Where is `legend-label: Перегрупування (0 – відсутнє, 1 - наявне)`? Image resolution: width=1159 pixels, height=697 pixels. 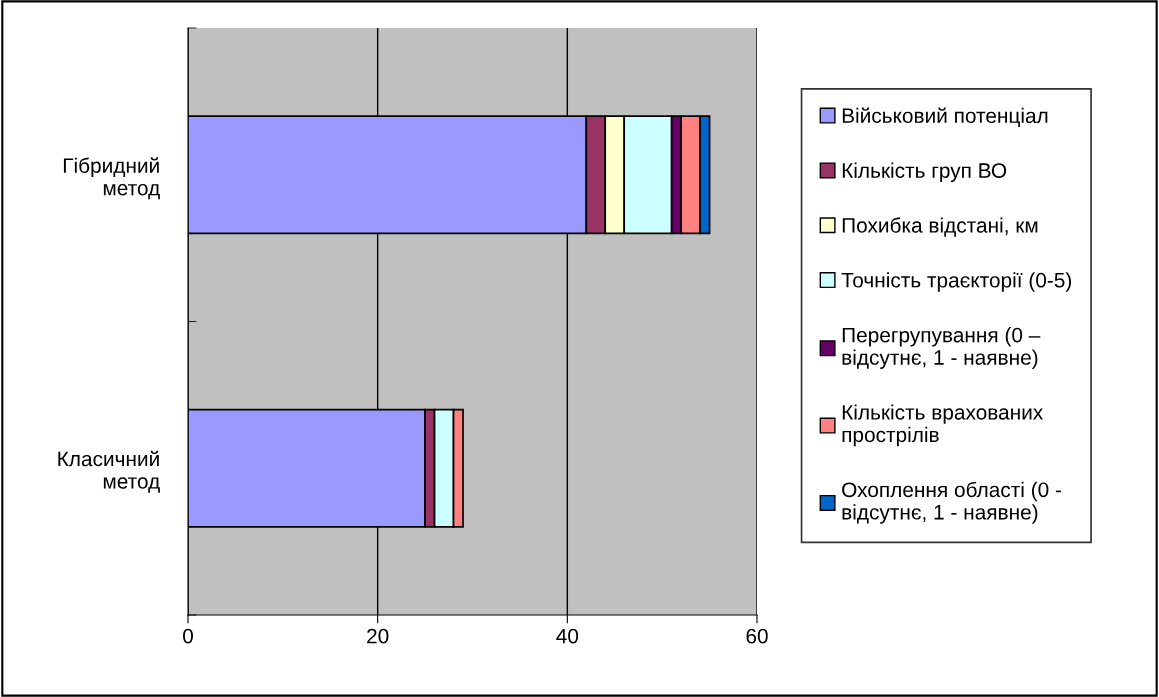
legend-label: Перегрупування (0 – відсутнє, 1 - наявне) is located at coordinates (941, 348).